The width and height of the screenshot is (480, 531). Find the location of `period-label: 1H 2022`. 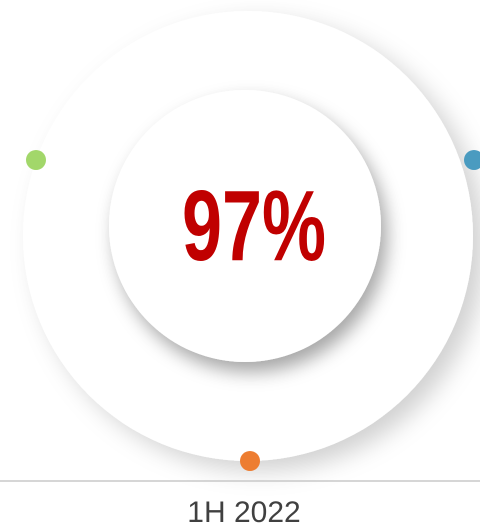

period-label: 1H 2022 is located at coordinates (243, 512).